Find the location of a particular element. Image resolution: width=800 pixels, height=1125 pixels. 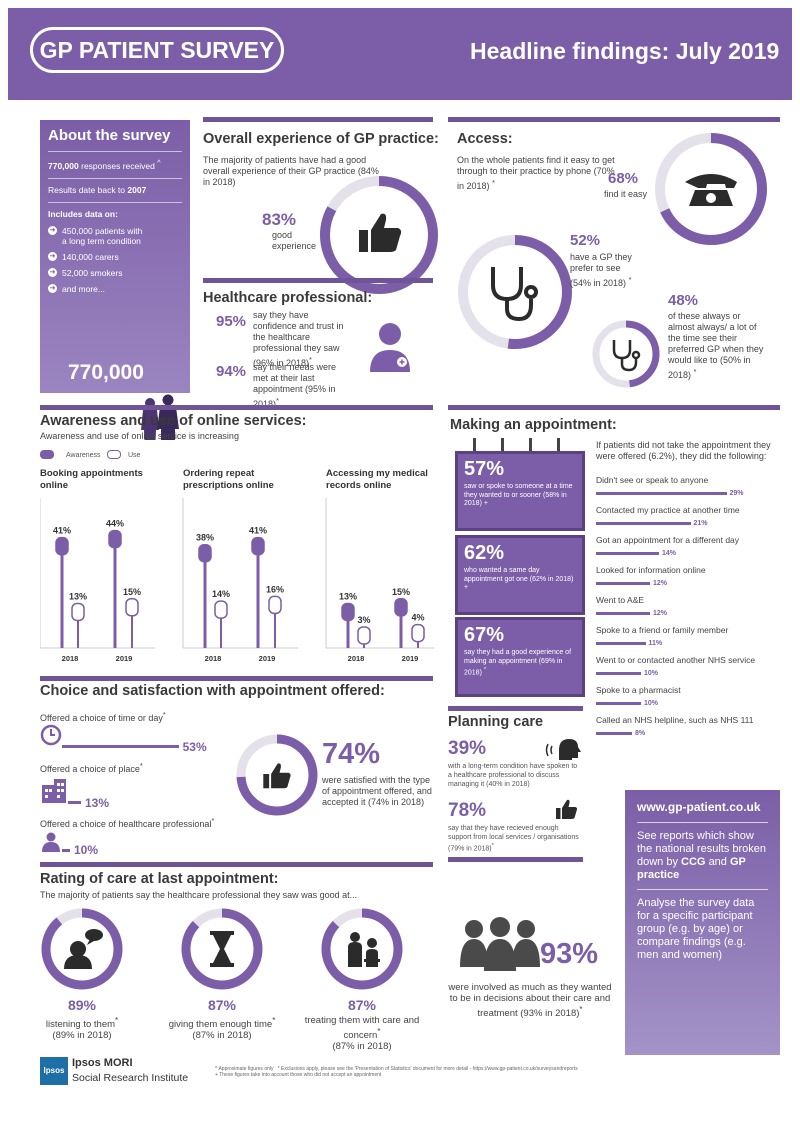

appointment-bar-pct: 29% is located at coordinates (736, 493).